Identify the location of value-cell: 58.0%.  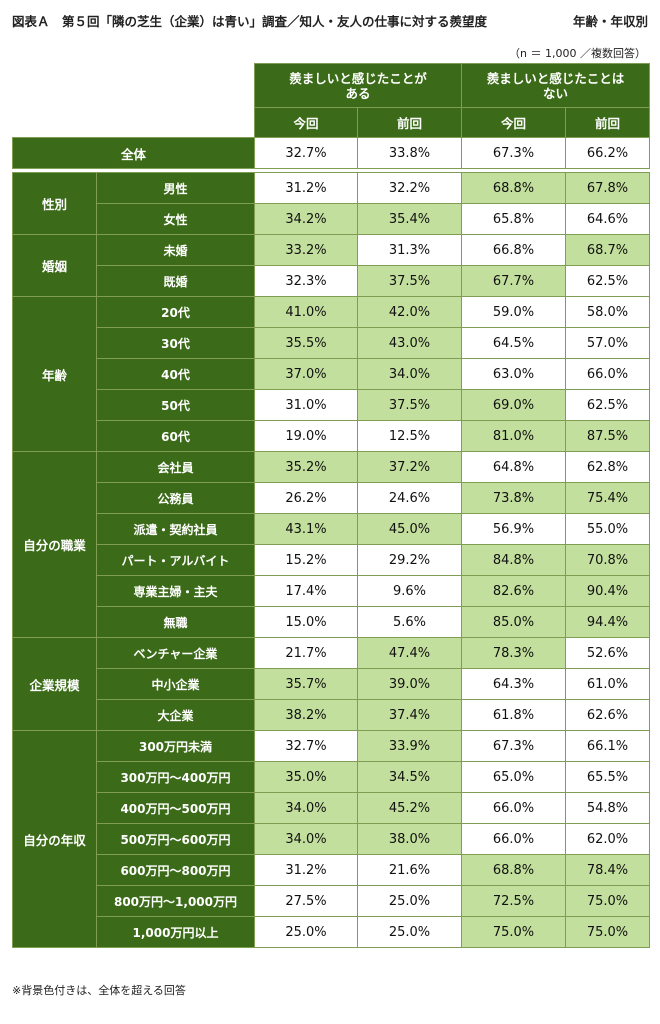
(607, 312).